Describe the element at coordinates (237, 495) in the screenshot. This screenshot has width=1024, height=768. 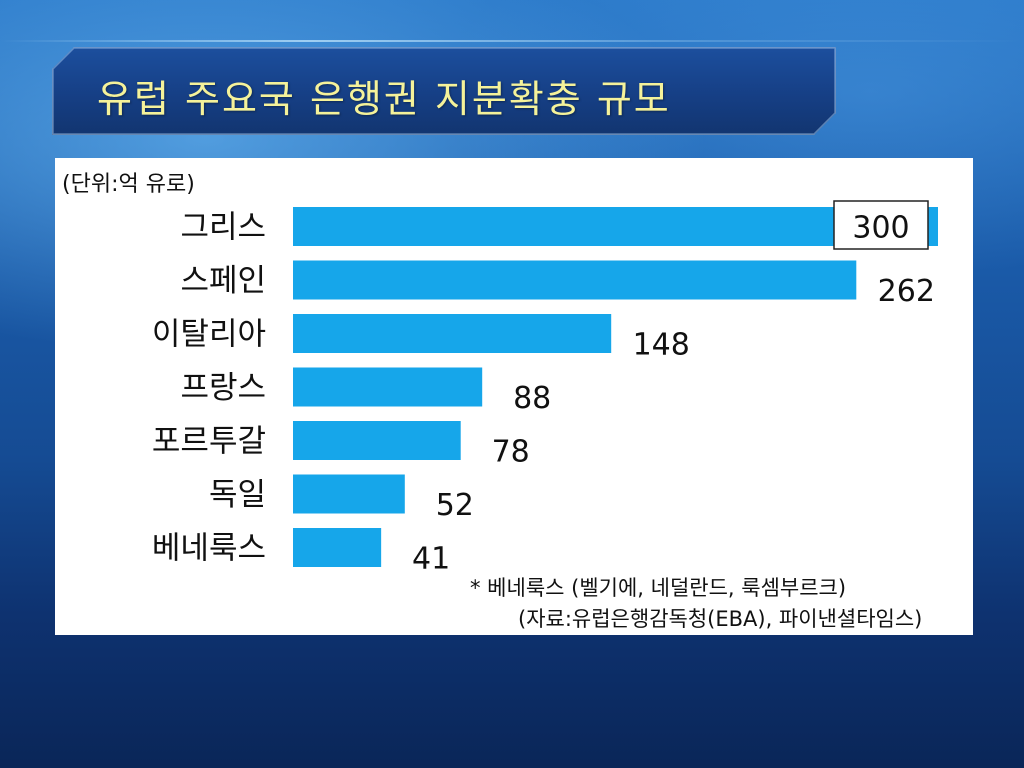
I see `category-label: 독일` at that location.